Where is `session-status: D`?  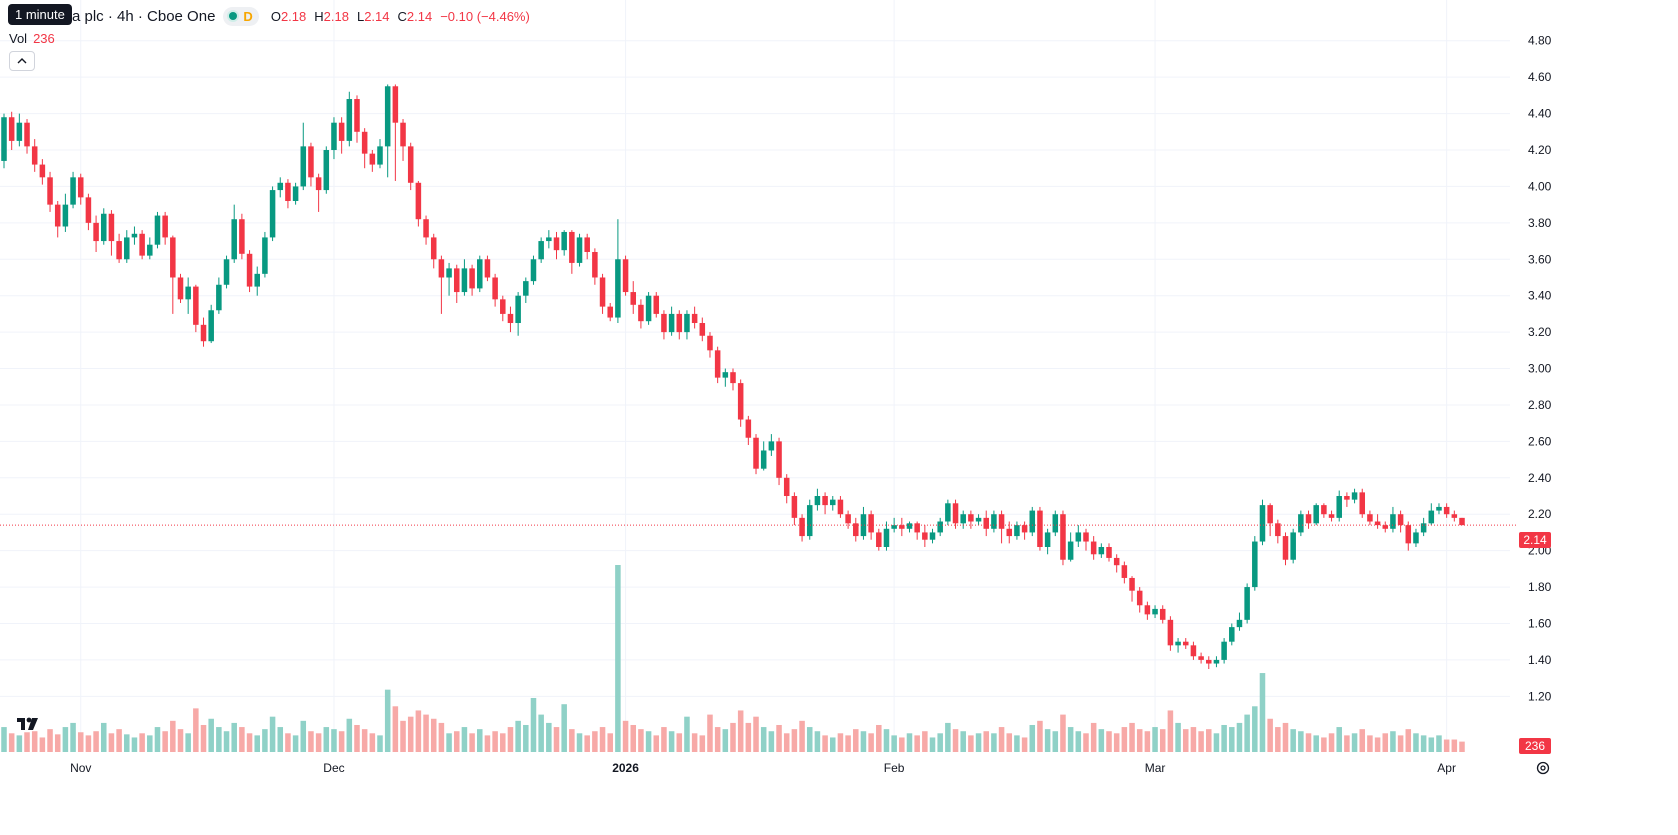 session-status: D is located at coordinates (241, 16).